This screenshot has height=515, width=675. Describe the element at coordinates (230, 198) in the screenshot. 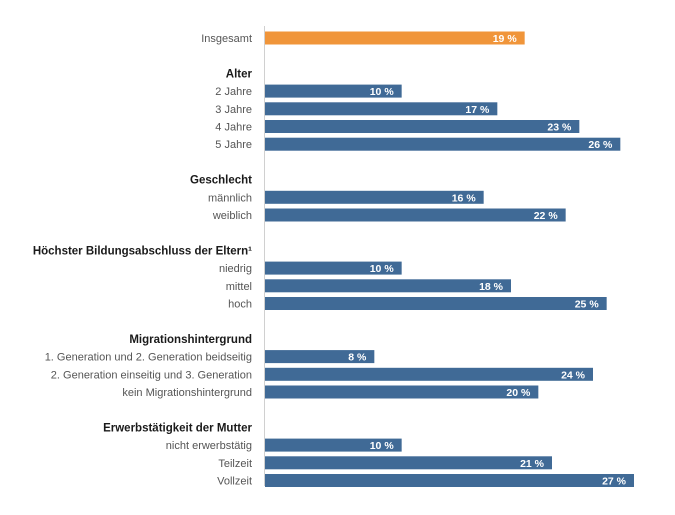

I see `category-label: männlich` at that location.